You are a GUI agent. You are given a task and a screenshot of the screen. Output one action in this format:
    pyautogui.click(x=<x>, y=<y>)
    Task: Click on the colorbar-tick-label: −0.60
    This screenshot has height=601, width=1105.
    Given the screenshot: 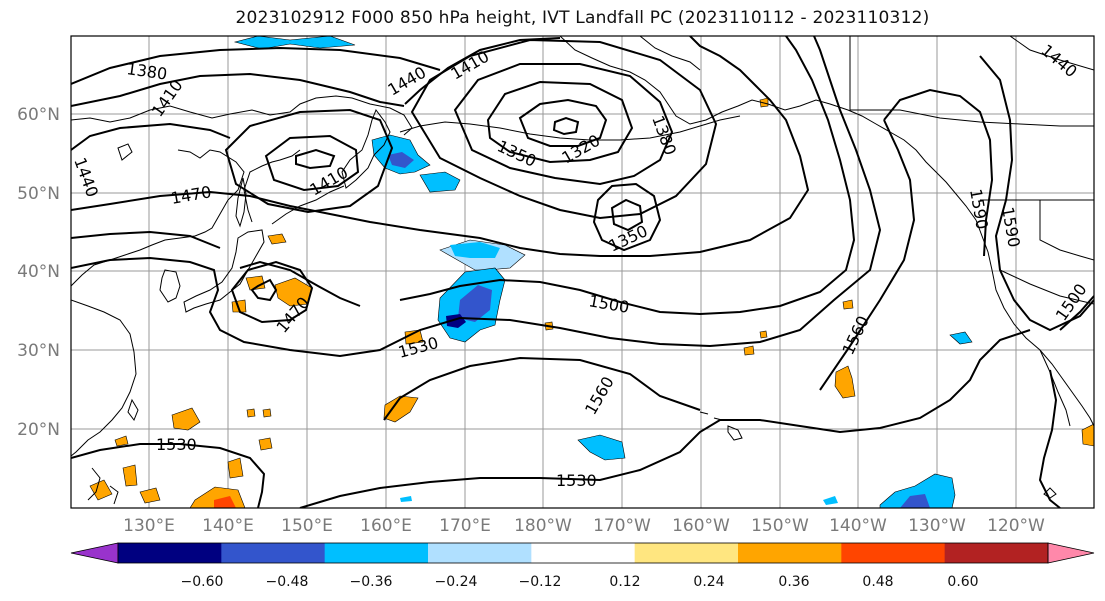 What is the action you would take?
    pyautogui.click(x=202, y=582)
    